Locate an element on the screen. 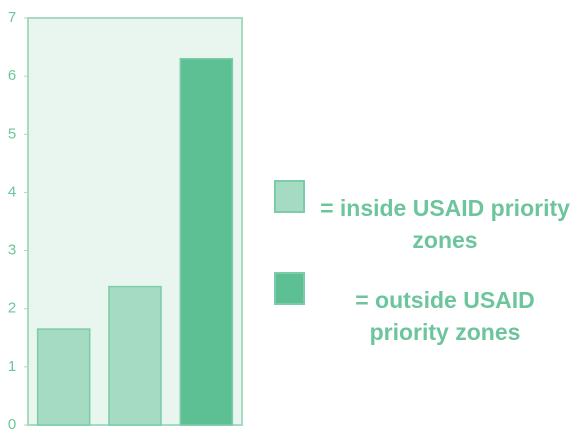  y-tick-label: 3 is located at coordinates (12, 250).